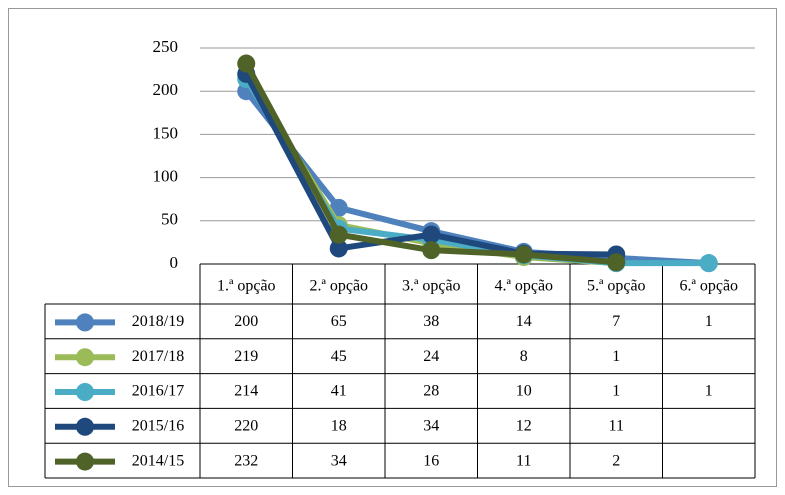 This screenshot has height=495, width=785. I want to click on x-tick-label: 3.ª opção, so click(431, 286).